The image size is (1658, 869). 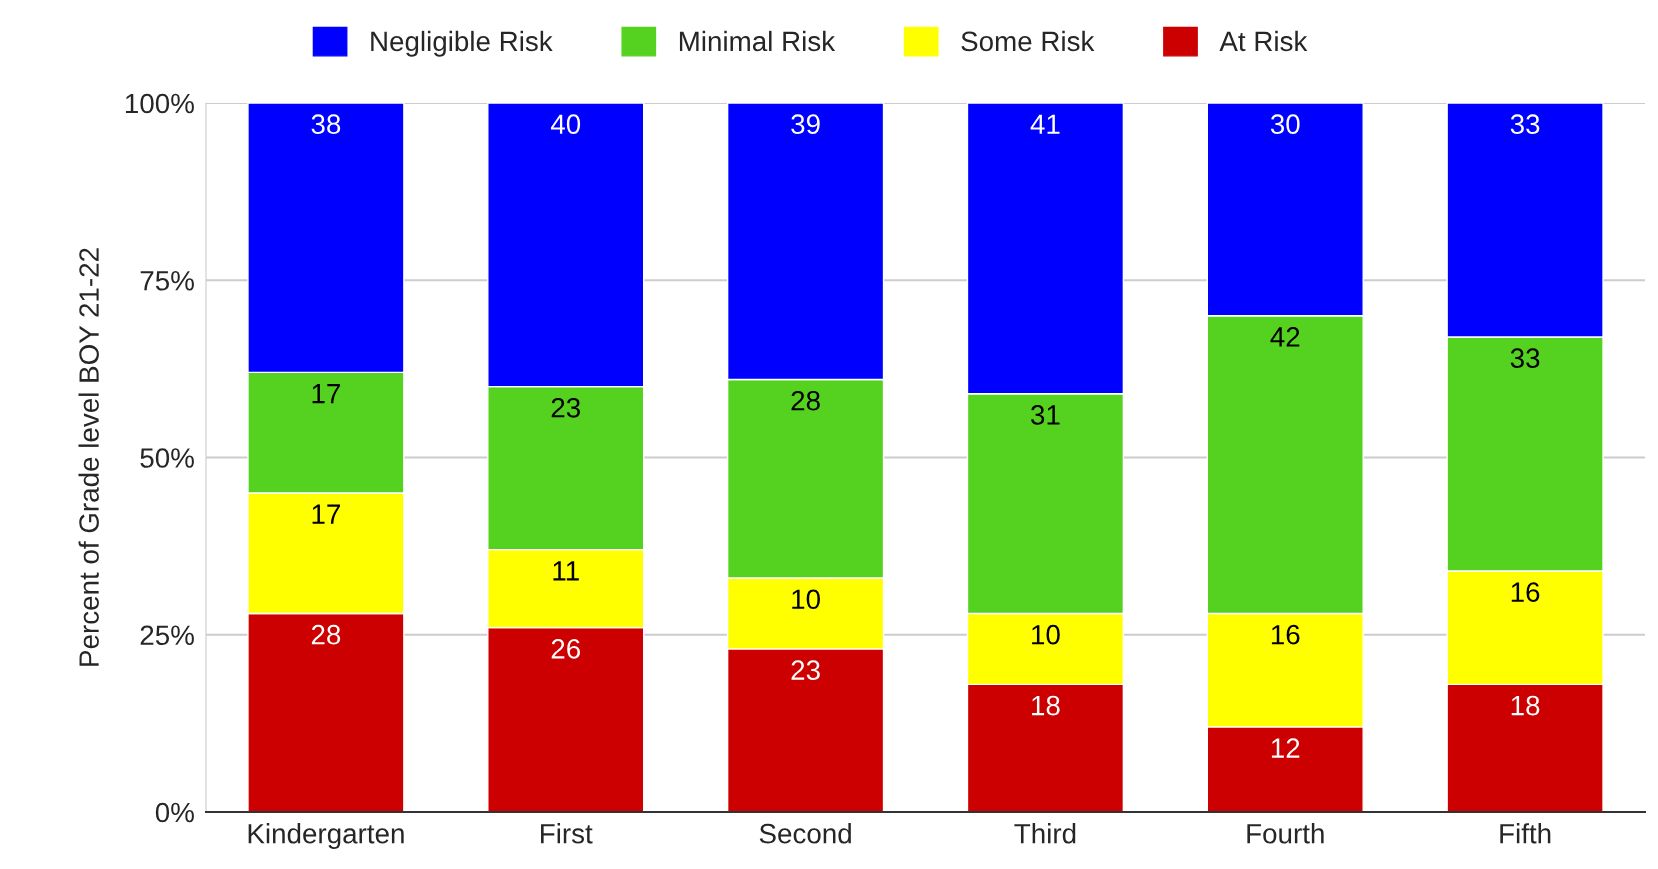 I want to click on data-label: 38, so click(x=326, y=124).